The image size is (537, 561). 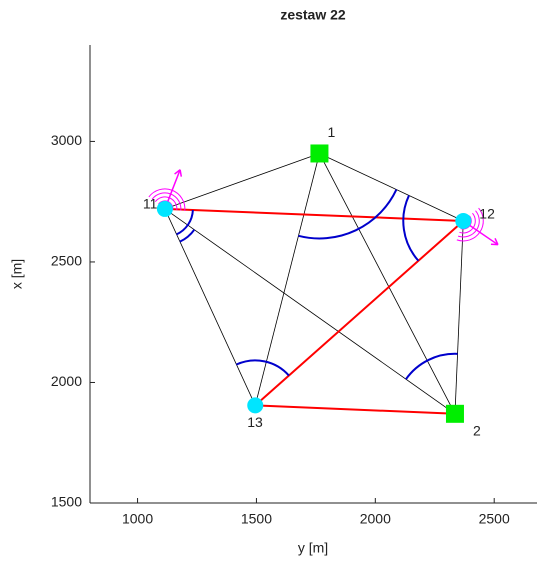 What do you see at coordinates (137, 519) in the screenshot?
I see `x-tick-label: 1000` at bounding box center [137, 519].